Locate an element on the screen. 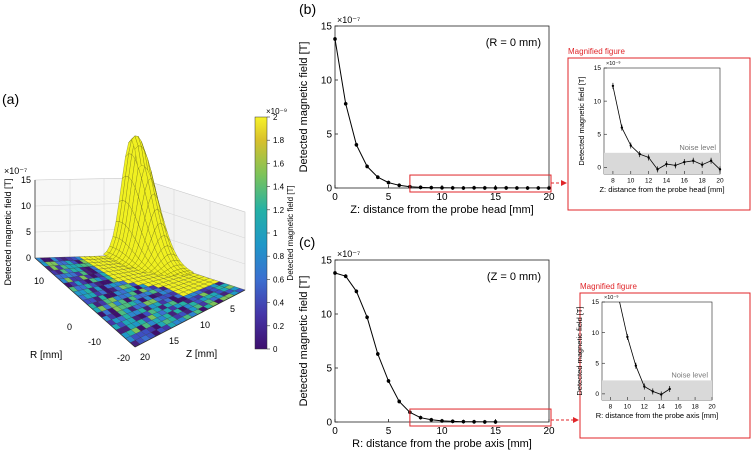  r-tick-label: 0 is located at coordinates (69, 327).